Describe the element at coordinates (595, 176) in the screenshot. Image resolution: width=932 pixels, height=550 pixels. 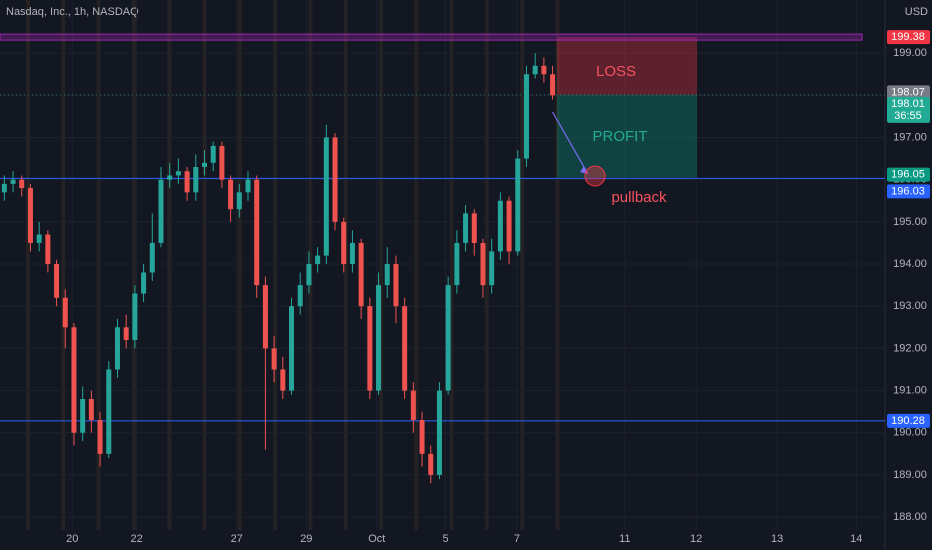
I see `target-circle` at that location.